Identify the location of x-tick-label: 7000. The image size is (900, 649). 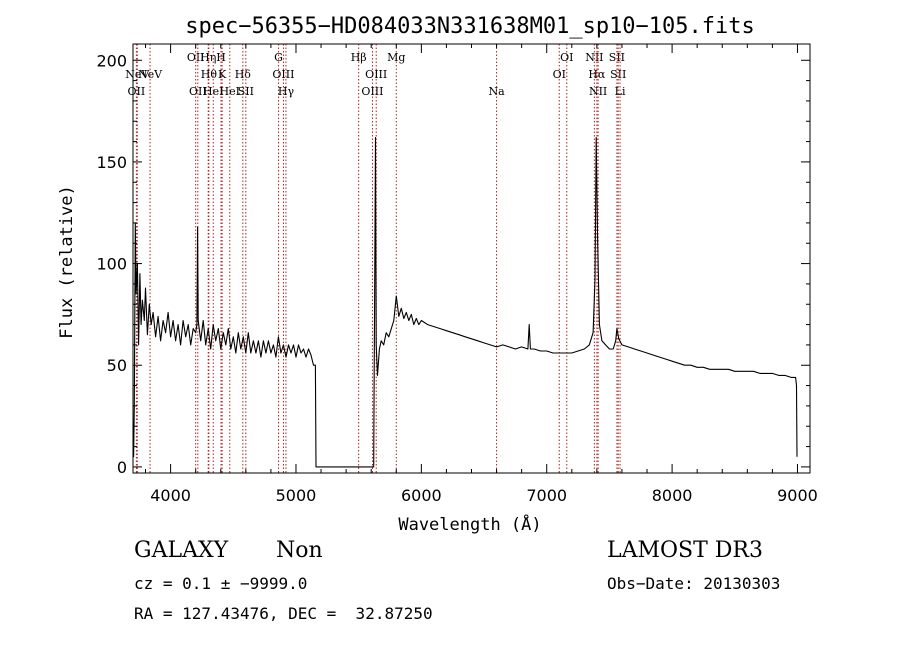
(546, 495).